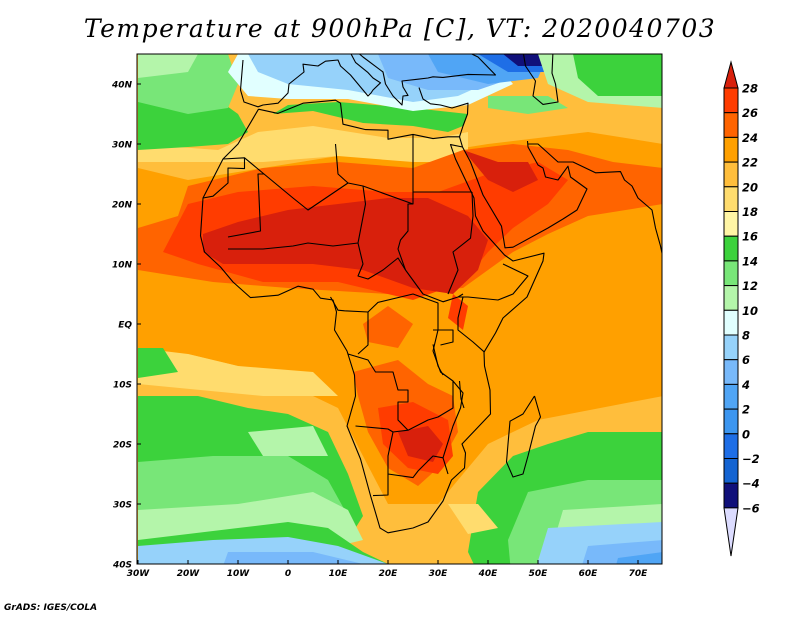  Describe the element at coordinates (122, 206) in the screenshot. I see `lat-tick-label: 20N` at that location.